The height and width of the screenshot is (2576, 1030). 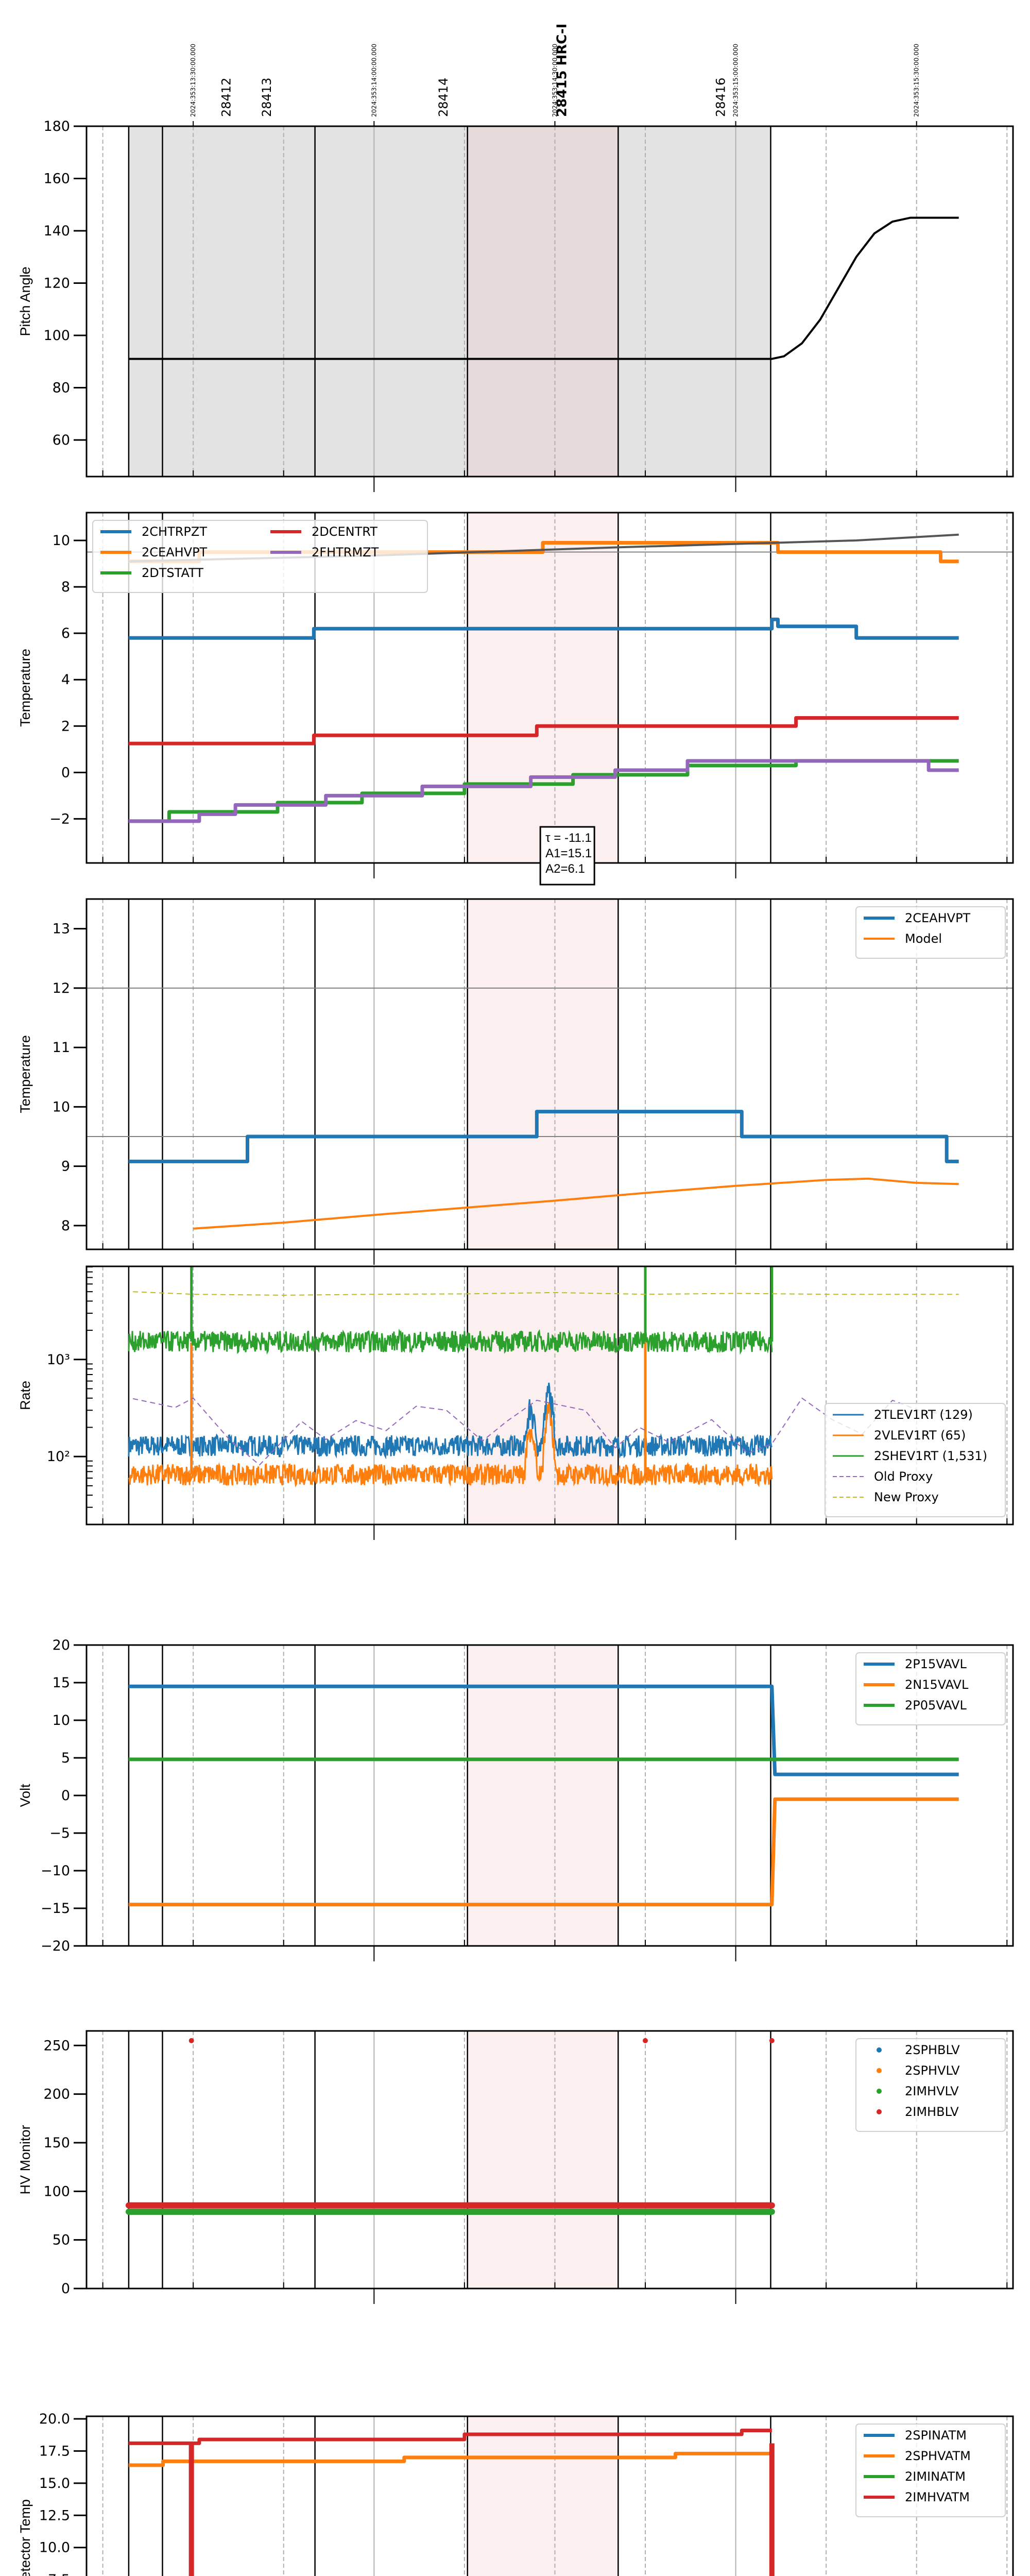 I want to click on legend-label: 2IMHBLV, so click(x=932, y=2112).